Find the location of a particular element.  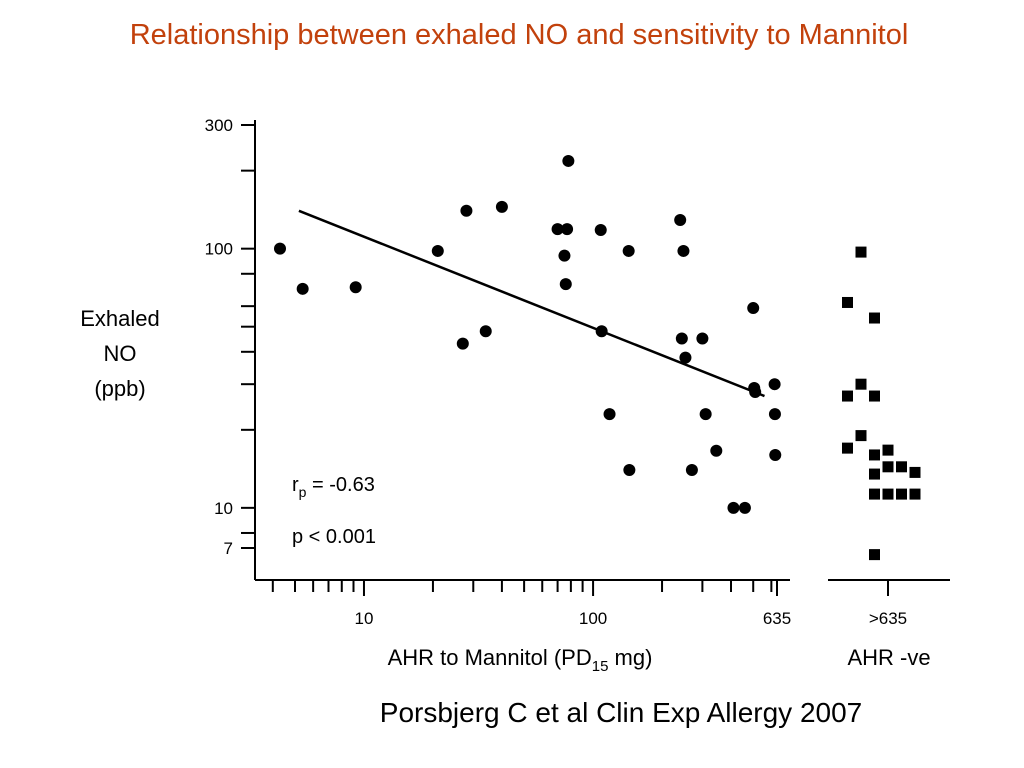

y-axis-label: Exhaled NO (ppb) is located at coordinates (120, 353).